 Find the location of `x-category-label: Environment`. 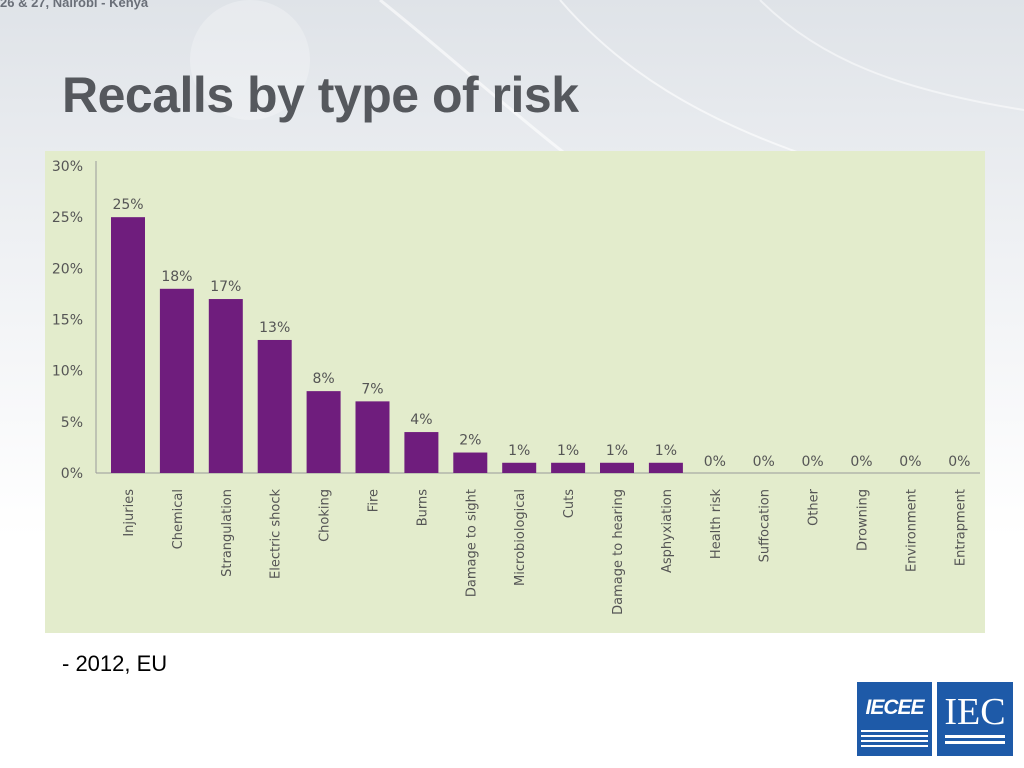

x-category-label: Environment is located at coordinates (911, 530).